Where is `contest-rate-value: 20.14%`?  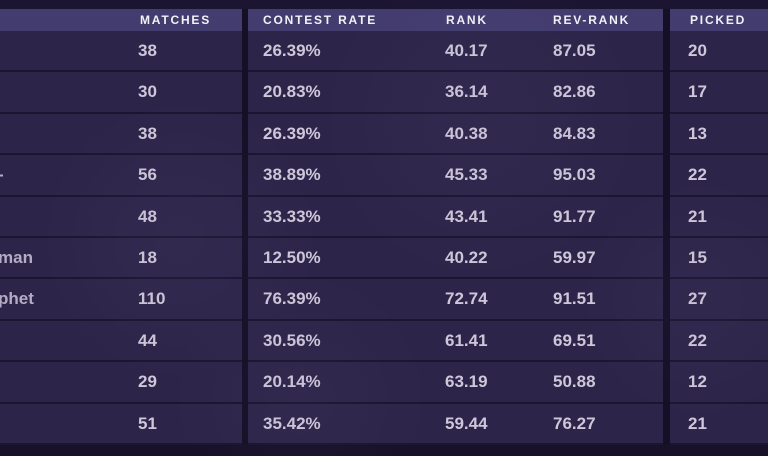
contest-rate-value: 20.14% is located at coordinates (292, 382).